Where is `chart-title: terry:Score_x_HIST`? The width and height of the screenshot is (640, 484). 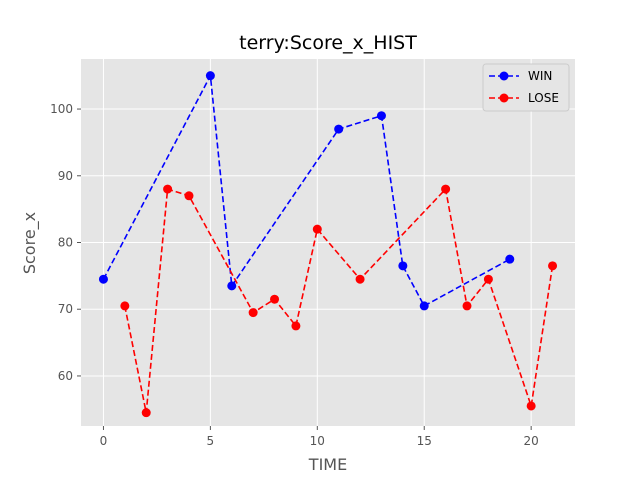
chart-title: terry:Score_x_HIST is located at coordinates (328, 43).